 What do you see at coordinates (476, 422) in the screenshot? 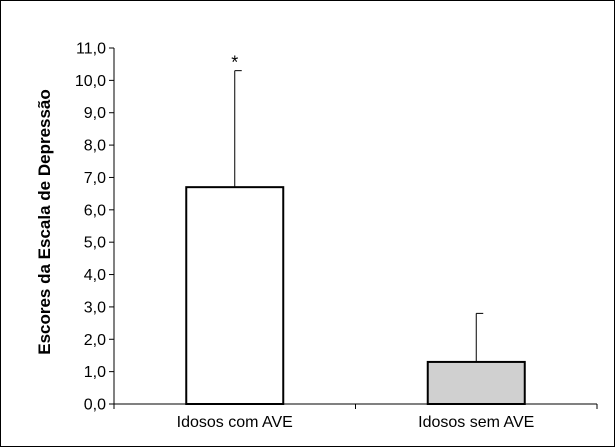
I see `x-category-label: Idosos sem AVE` at bounding box center [476, 422].